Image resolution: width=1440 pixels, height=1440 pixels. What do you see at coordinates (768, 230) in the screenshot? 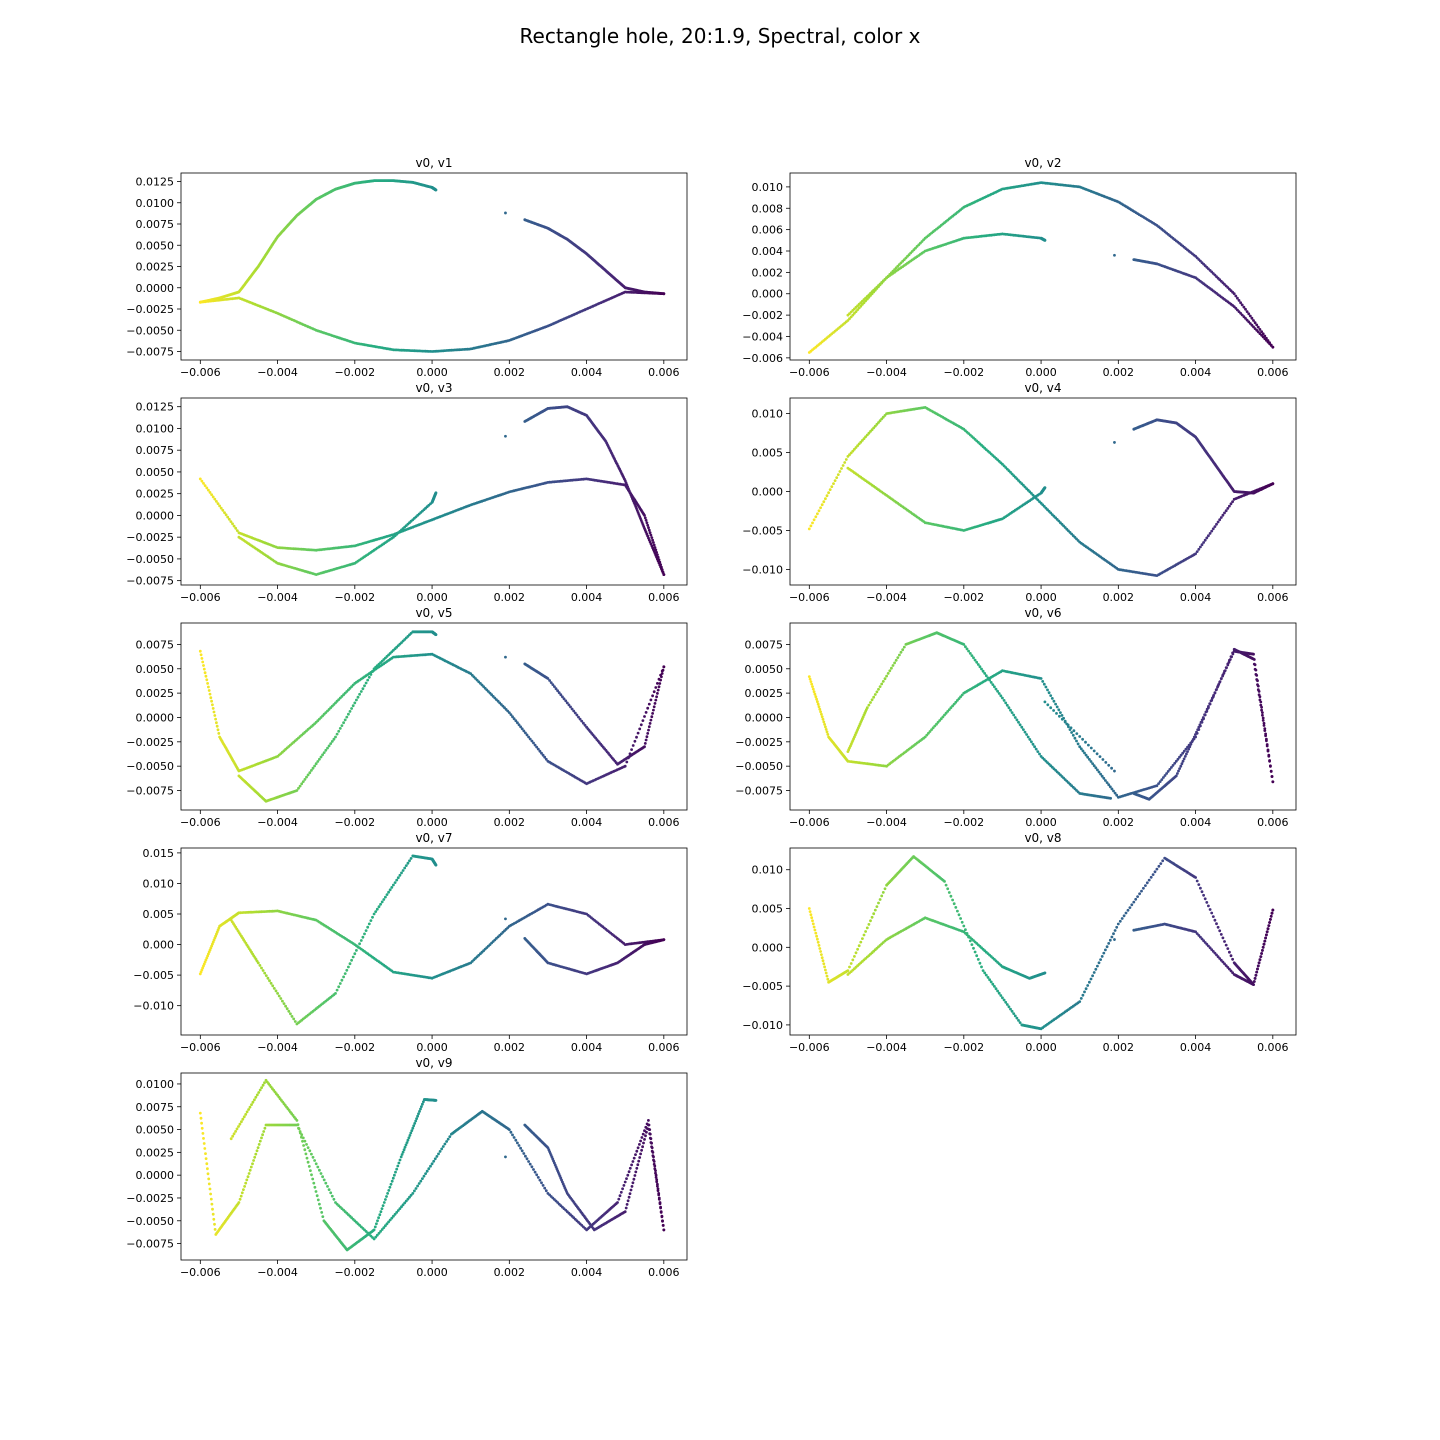
I see `y-tick-label: 0.006` at bounding box center [768, 230].